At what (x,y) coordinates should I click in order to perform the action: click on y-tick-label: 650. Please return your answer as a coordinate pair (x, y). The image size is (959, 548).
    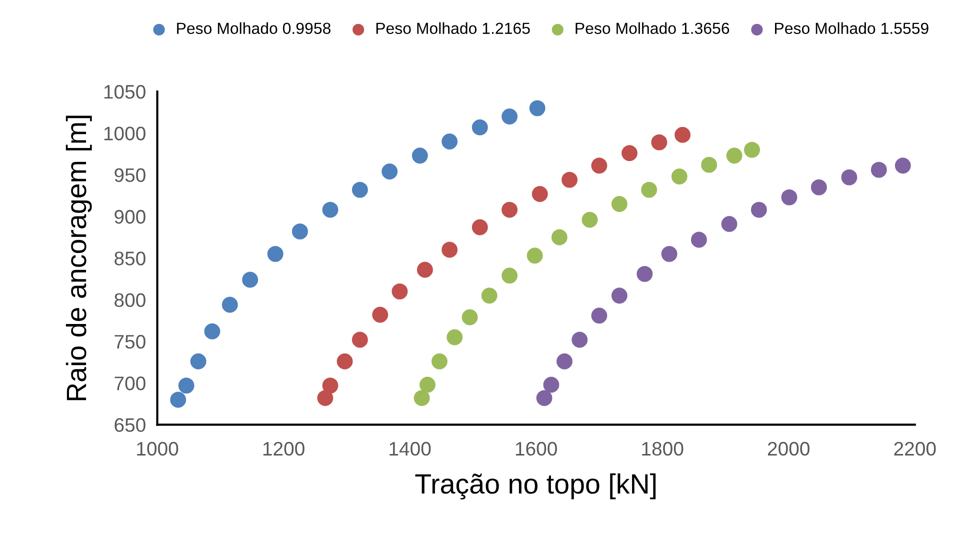
    Looking at the image, I should click on (130, 425).